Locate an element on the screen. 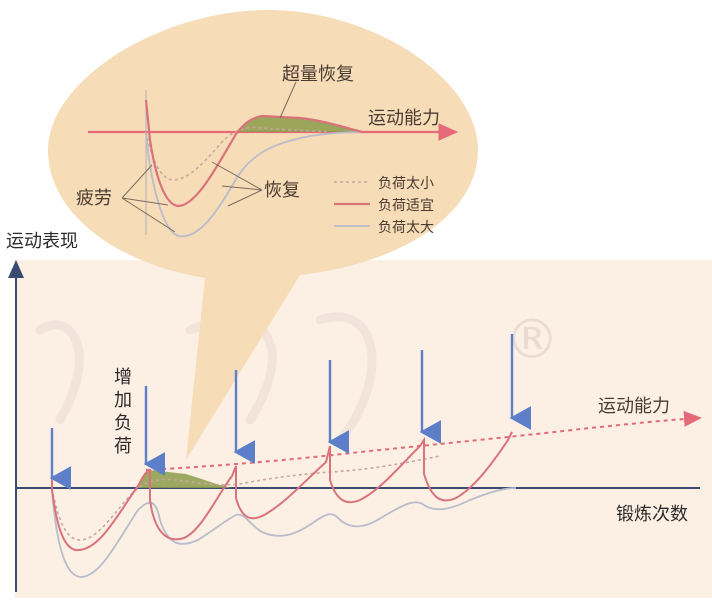 The image size is (712, 602). x-axis-label: 锻炼次数 is located at coordinates (652, 514).